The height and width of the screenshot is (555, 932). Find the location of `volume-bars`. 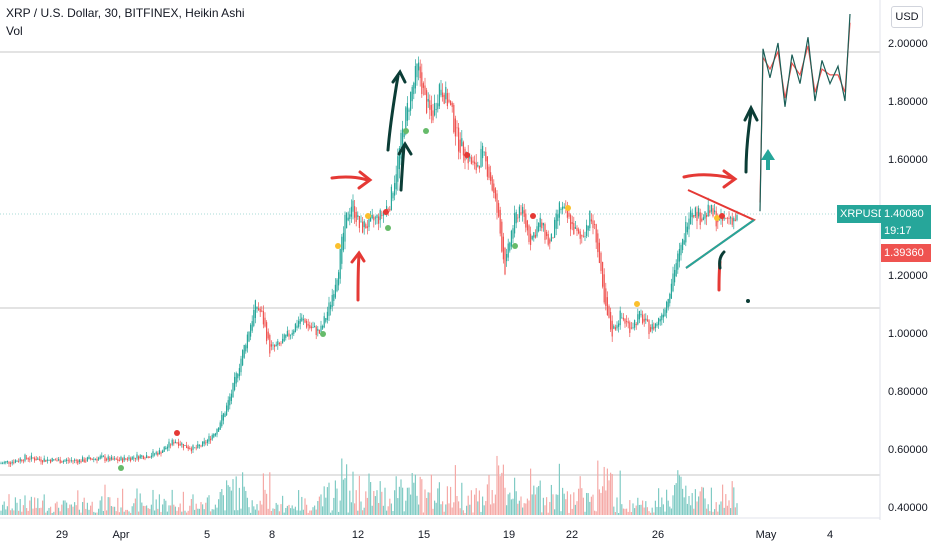

volume-bars is located at coordinates (369, 485).